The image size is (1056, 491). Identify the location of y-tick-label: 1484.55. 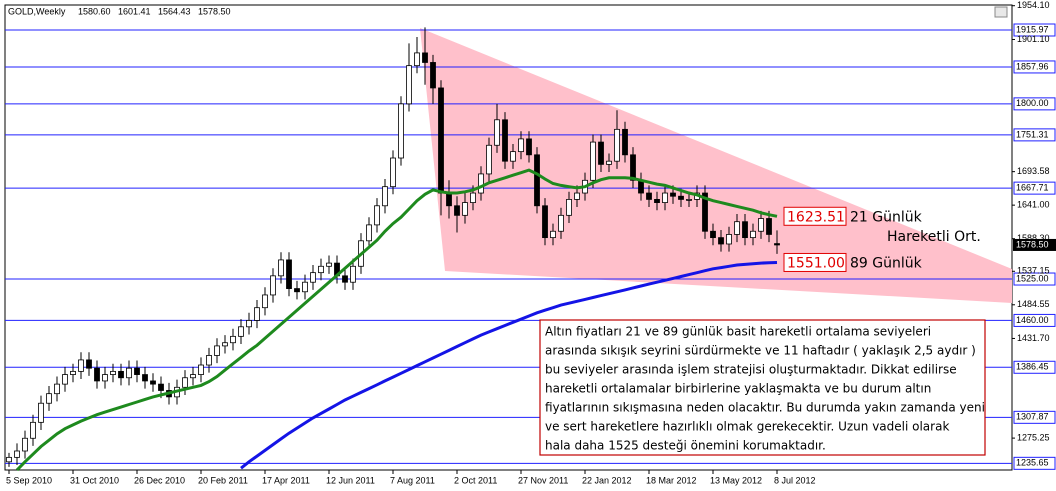
(1033, 304).